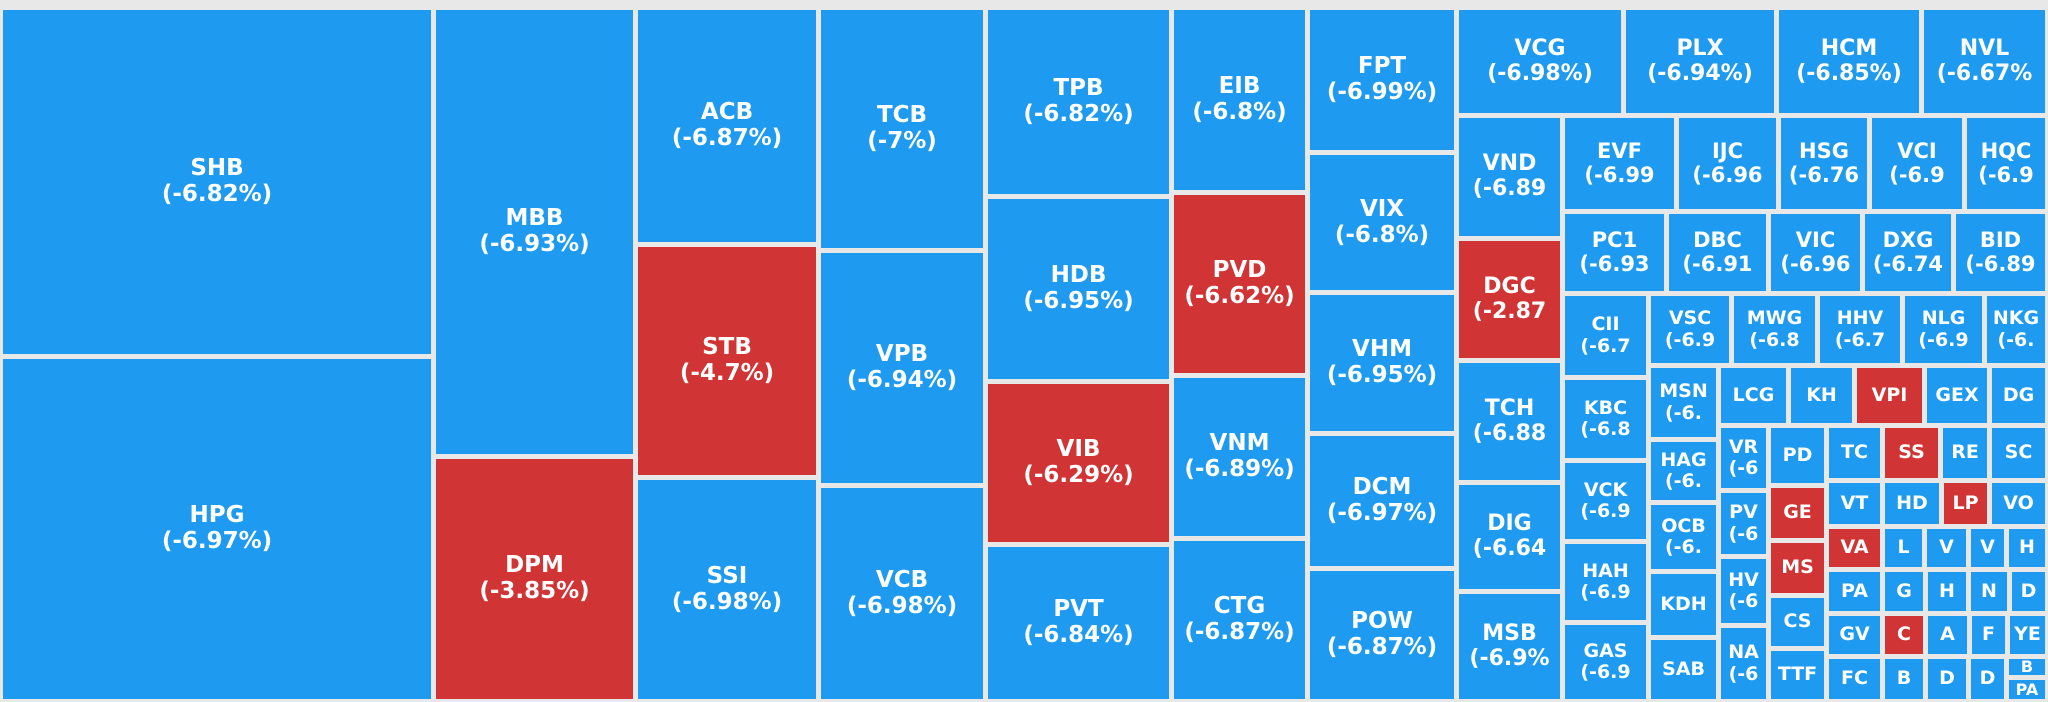 The image size is (2048, 702). I want to click on tile-va: VA, so click(1854, 548).